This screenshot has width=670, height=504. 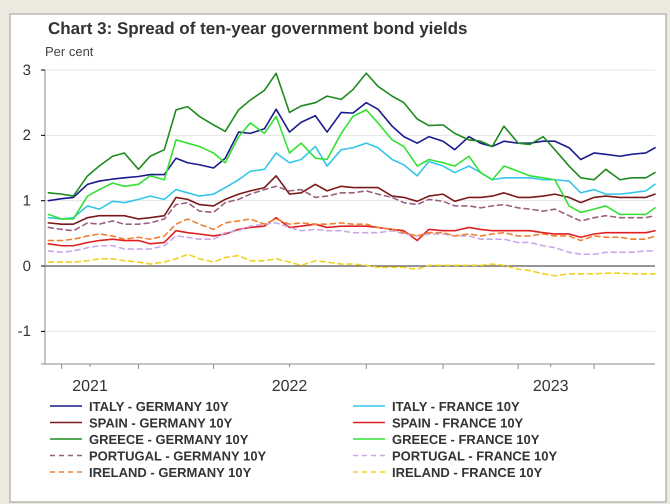 What do you see at coordinates (69, 51) in the screenshot?
I see `y-axis-title: Per cent` at bounding box center [69, 51].